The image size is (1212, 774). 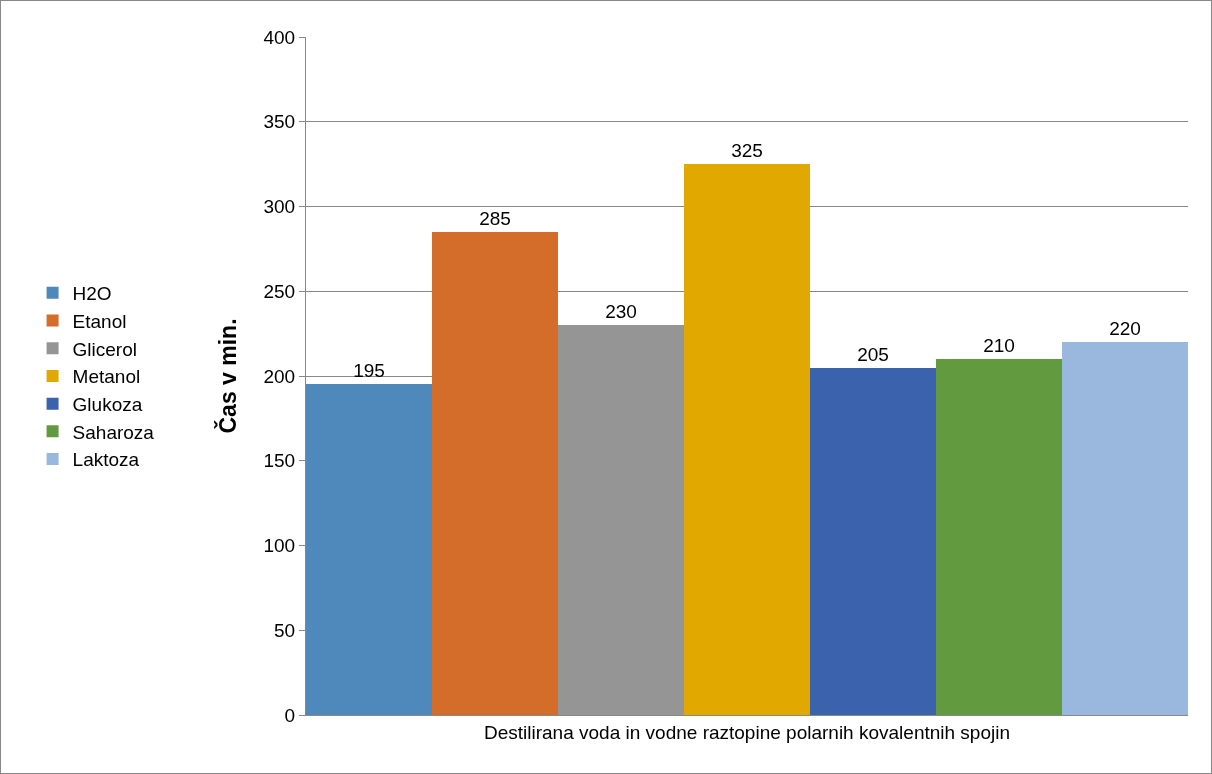 What do you see at coordinates (621, 311) in the screenshot?
I see `data-label: 230` at bounding box center [621, 311].